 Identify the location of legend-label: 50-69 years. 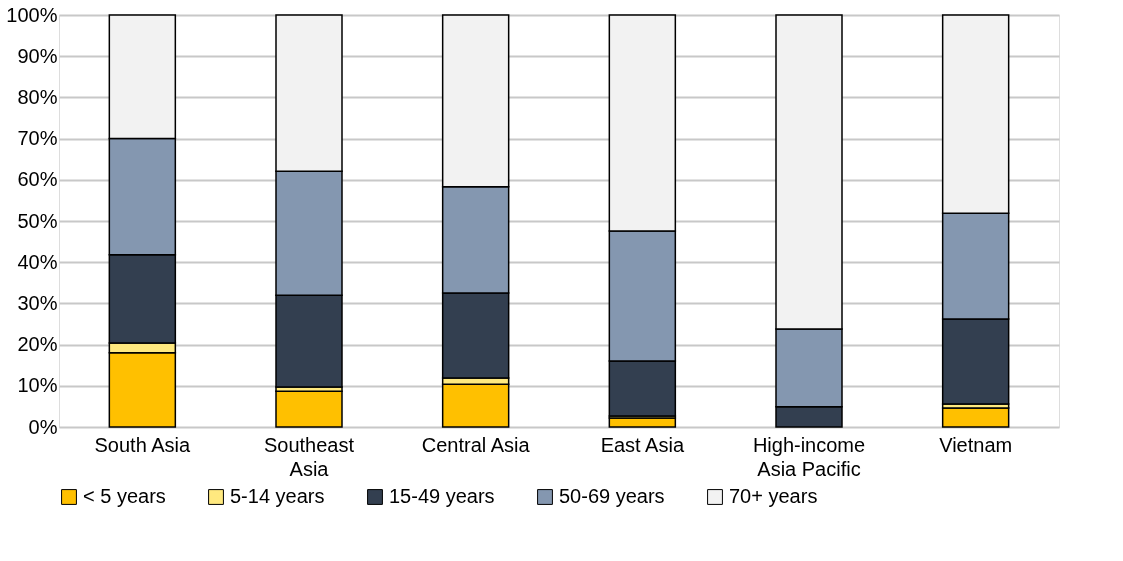
(612, 496).